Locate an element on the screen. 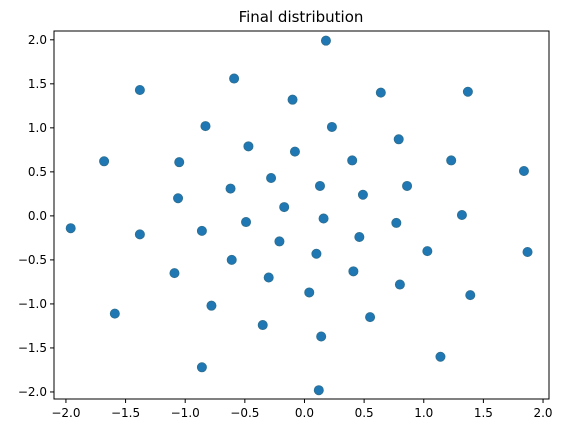 The height and width of the screenshot is (437, 562). y-tick-label: 2.0 is located at coordinates (37, 40).